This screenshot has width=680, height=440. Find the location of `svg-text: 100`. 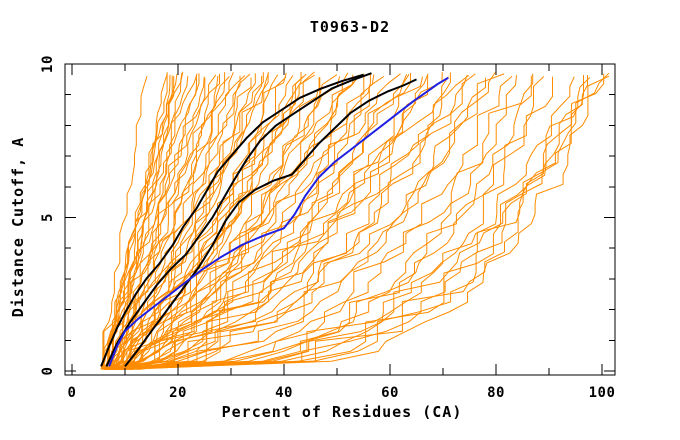

svg-text: 100 is located at coordinates (602, 393).